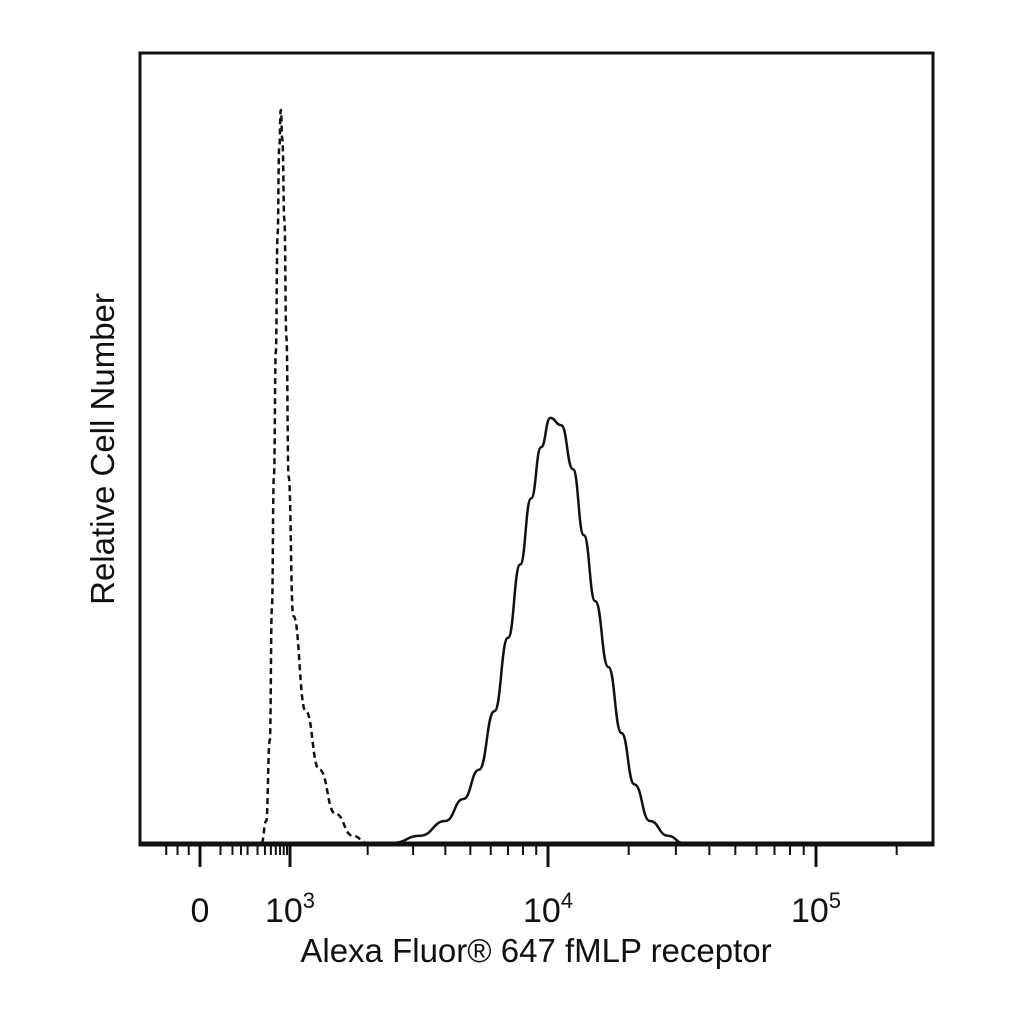 The image size is (1024, 1024). What do you see at coordinates (538, 630) in the screenshot?
I see `series-solid-histogram` at bounding box center [538, 630].